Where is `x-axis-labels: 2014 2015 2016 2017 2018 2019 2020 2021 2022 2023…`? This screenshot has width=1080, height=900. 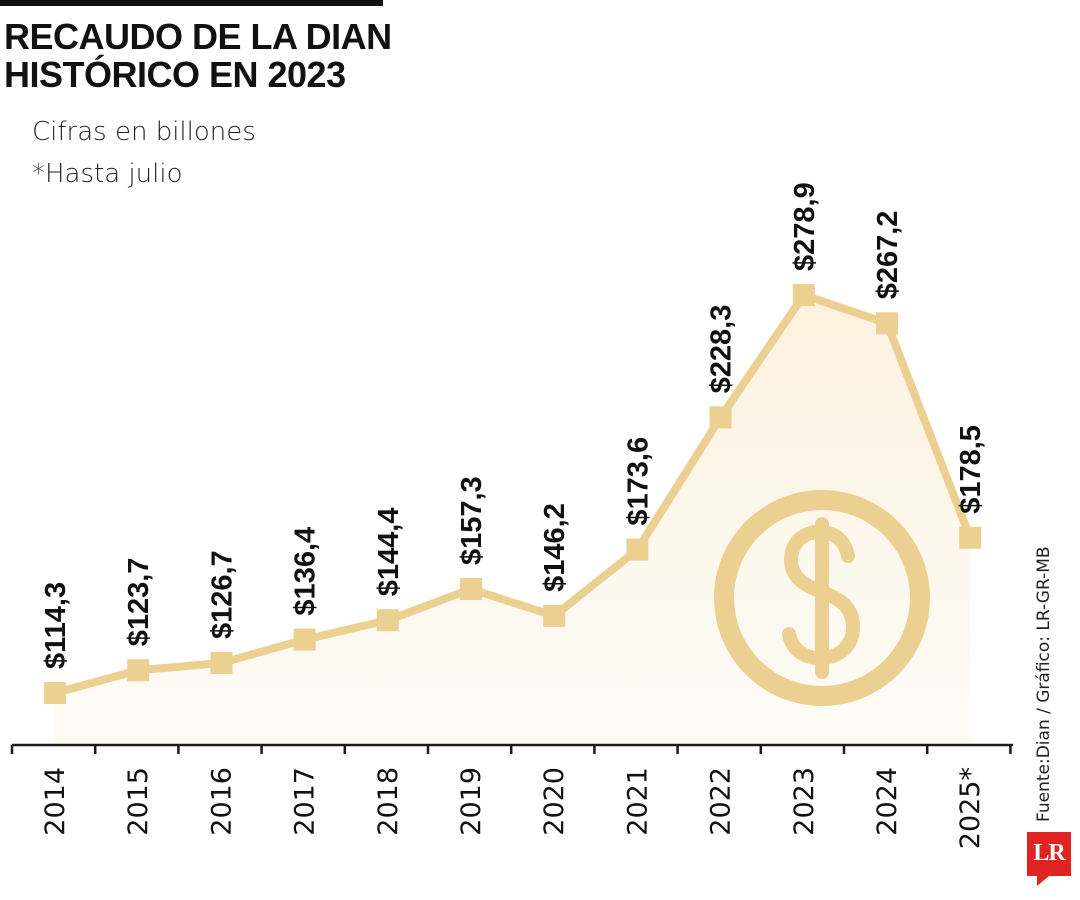
x-axis-labels: 2014 2015 2016 2017 2018 2019 2020 2021 2022 2023… is located at coordinates (513, 808).